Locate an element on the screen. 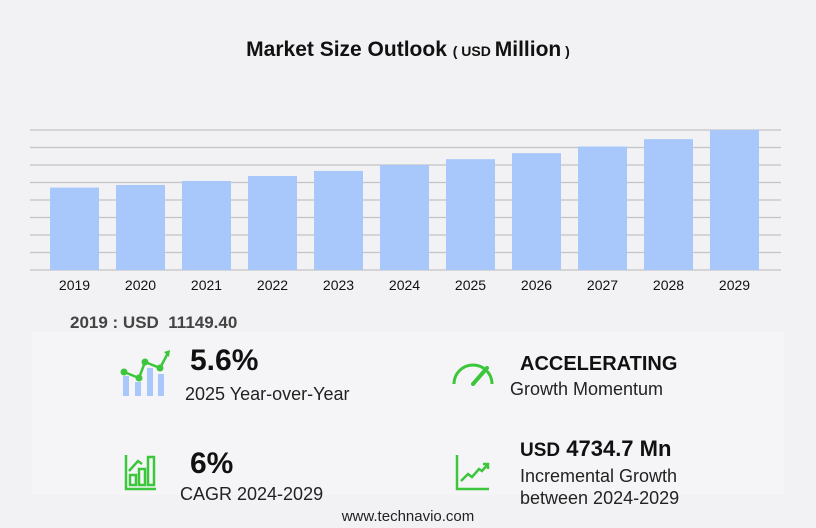 This screenshot has width=816, height=528. footer-url: www.technavio.com is located at coordinates (408, 516).